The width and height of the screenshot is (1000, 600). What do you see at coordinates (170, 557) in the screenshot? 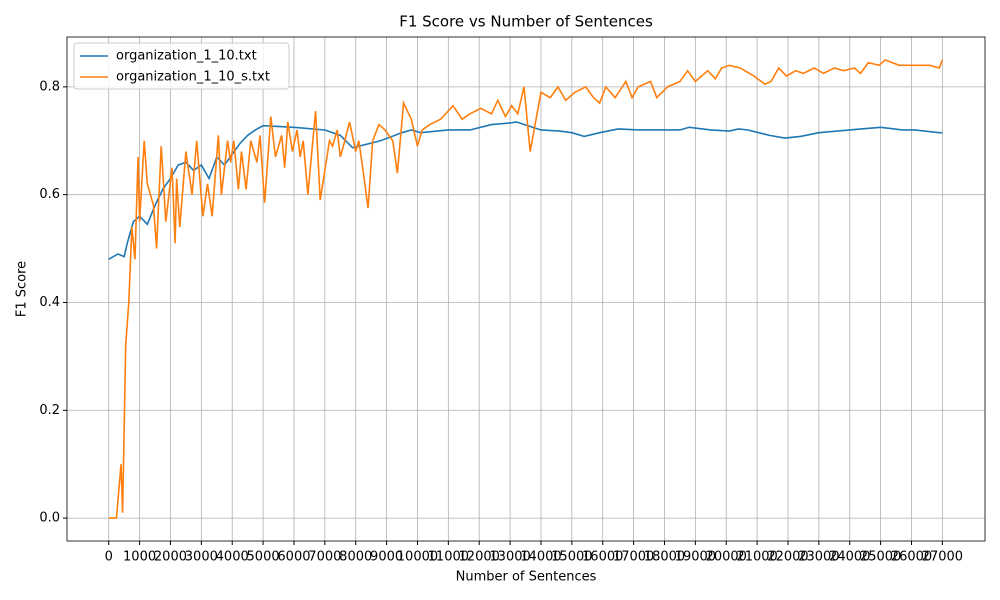
I see `x-tick-label: 2000` at bounding box center [170, 557].